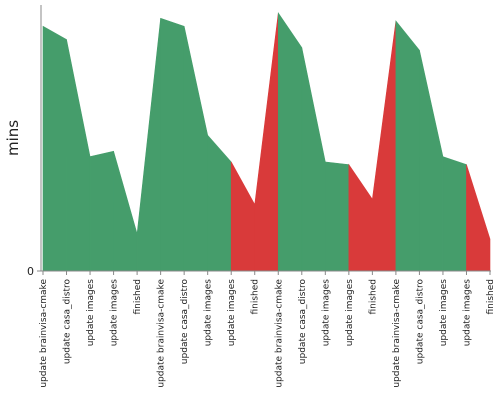 The height and width of the screenshot is (400, 500). I want to click on y-axis-title: mins, so click(13, 138).